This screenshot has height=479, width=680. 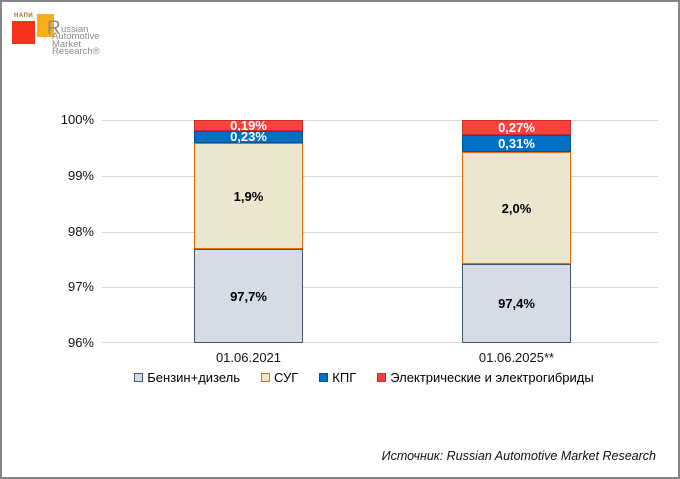 What do you see at coordinates (23, 32) in the screenshot?
I see `logo-red-square-icon` at bounding box center [23, 32].